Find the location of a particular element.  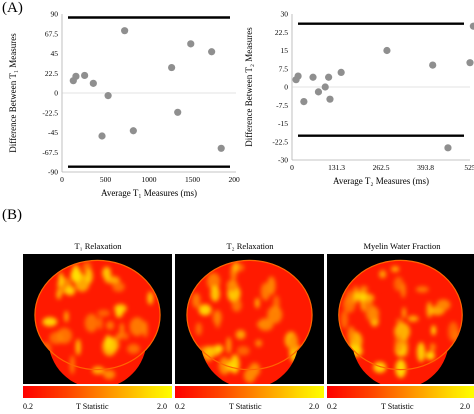

y-tick-label: -7.5 is located at coordinates (282, 105).